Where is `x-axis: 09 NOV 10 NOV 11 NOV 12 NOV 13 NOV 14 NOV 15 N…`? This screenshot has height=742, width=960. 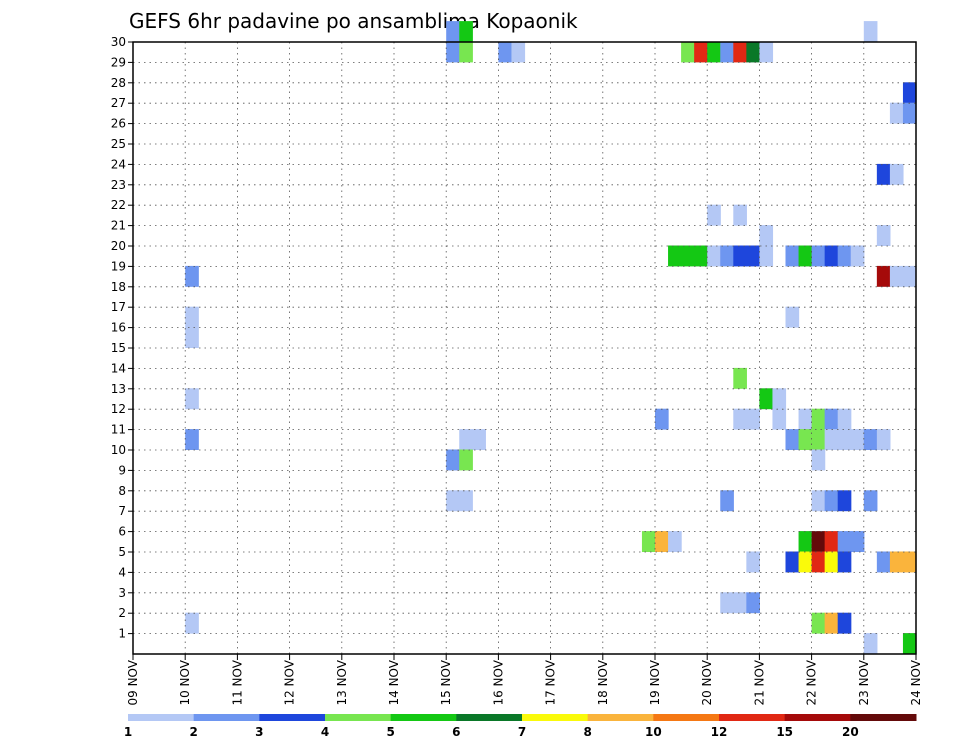 x-axis: 09 NOV 10 NOV 11 NOV 12 NOV 13 NOV 14 NOV 15 N… is located at coordinates (524, 680).